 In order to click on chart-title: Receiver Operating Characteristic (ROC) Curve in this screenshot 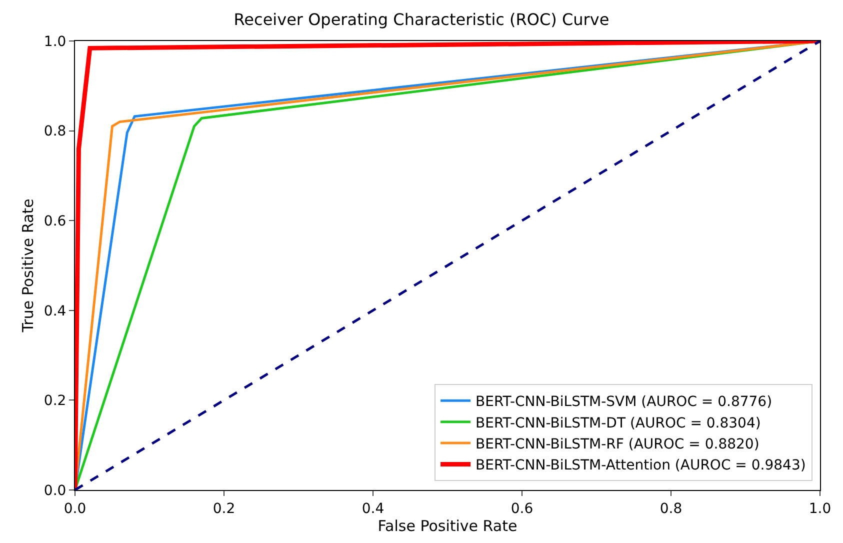, I will do `click(422, 19)`.